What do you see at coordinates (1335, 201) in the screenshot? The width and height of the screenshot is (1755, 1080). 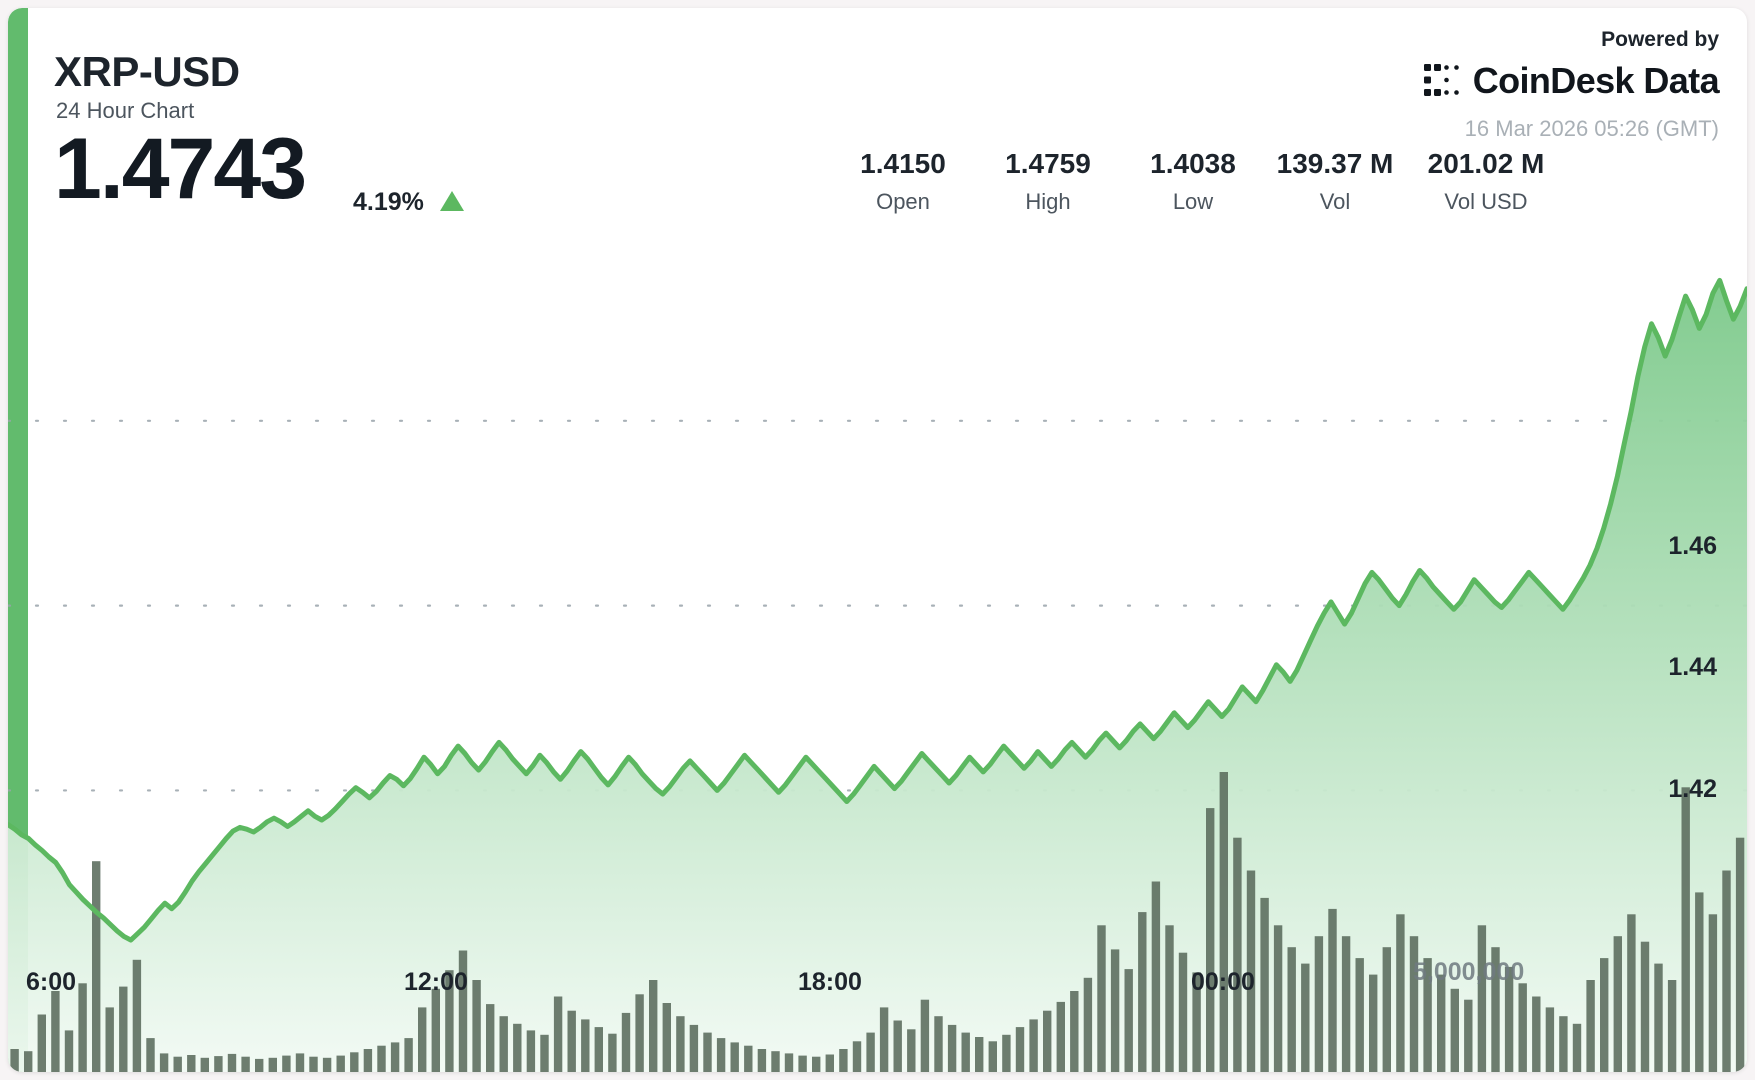 I see `stat-label: Vol` at bounding box center [1335, 201].